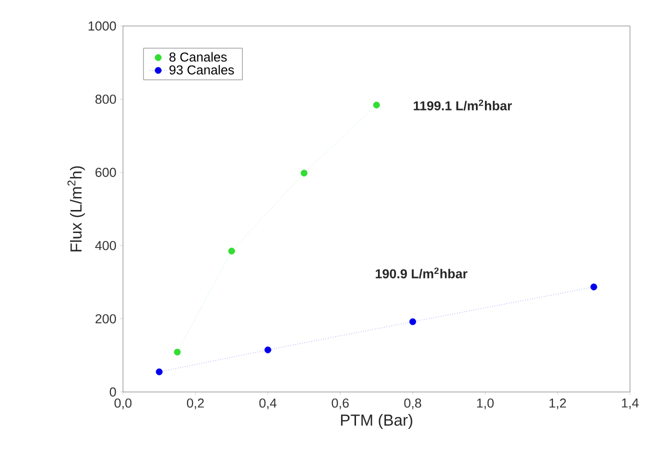  Describe the element at coordinates (198, 57) in the screenshot. I see `legend-label: 8 Canales` at that location.